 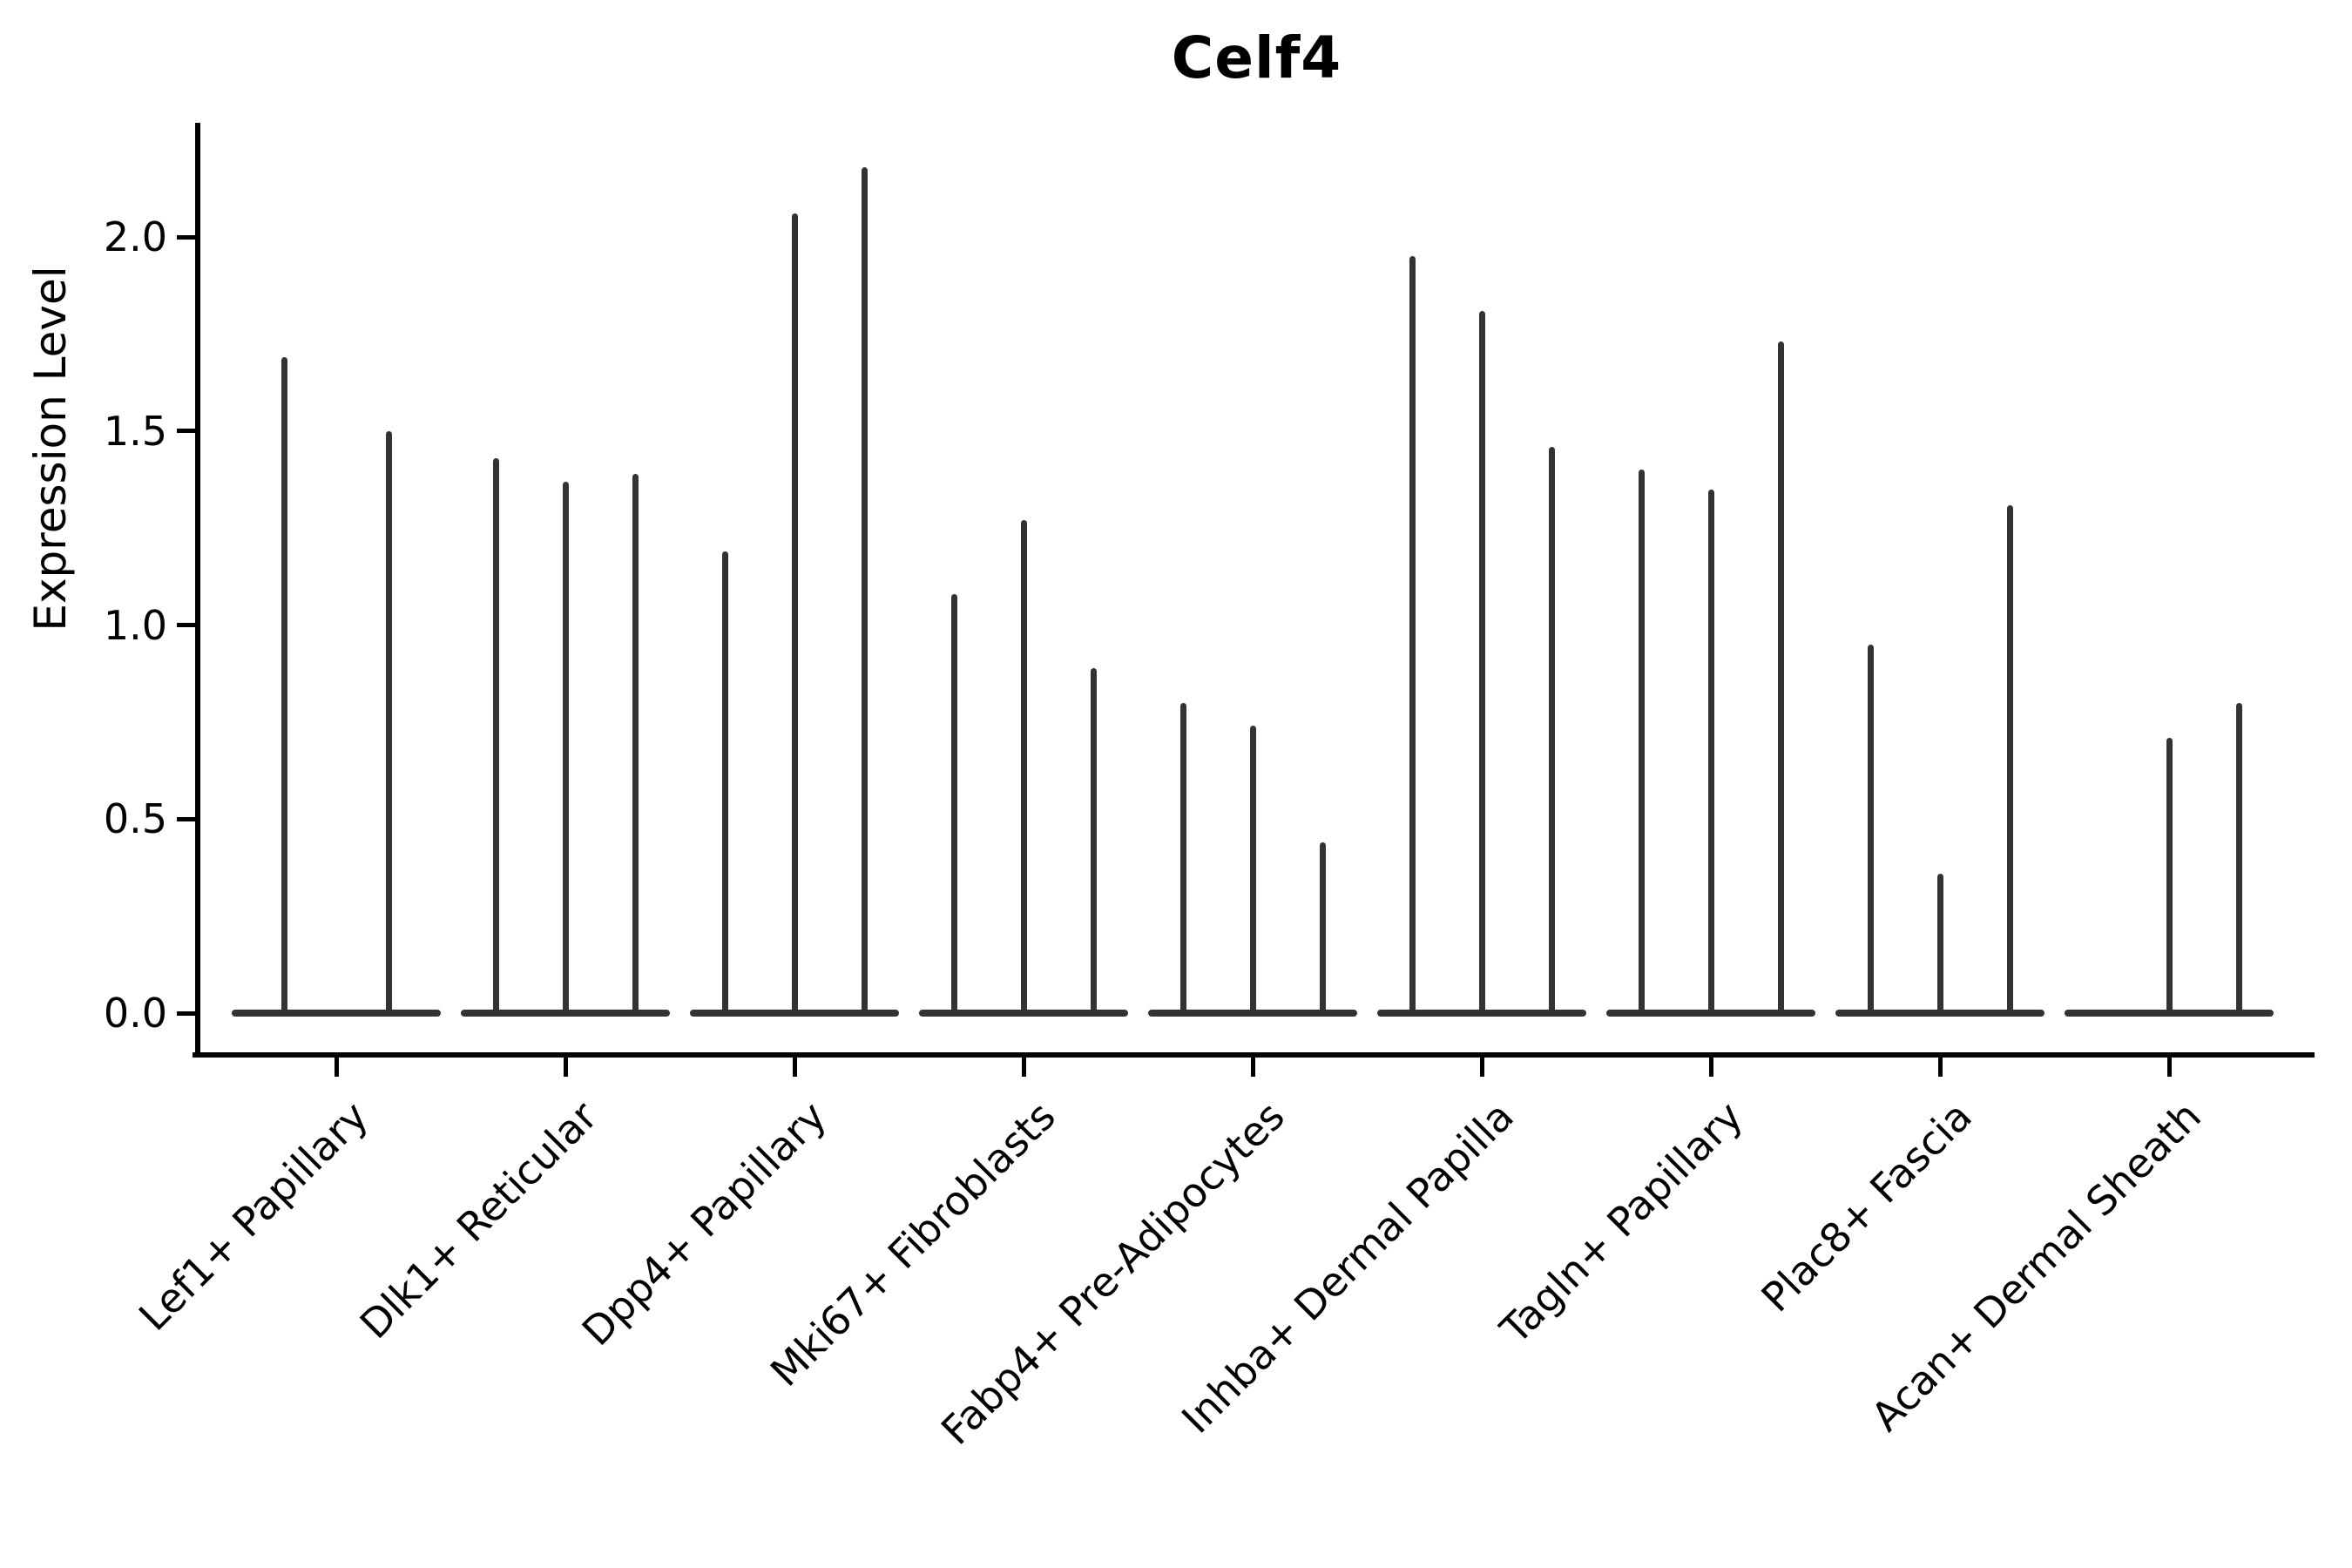 I want to click on y-axis-spine, so click(x=198, y=590).